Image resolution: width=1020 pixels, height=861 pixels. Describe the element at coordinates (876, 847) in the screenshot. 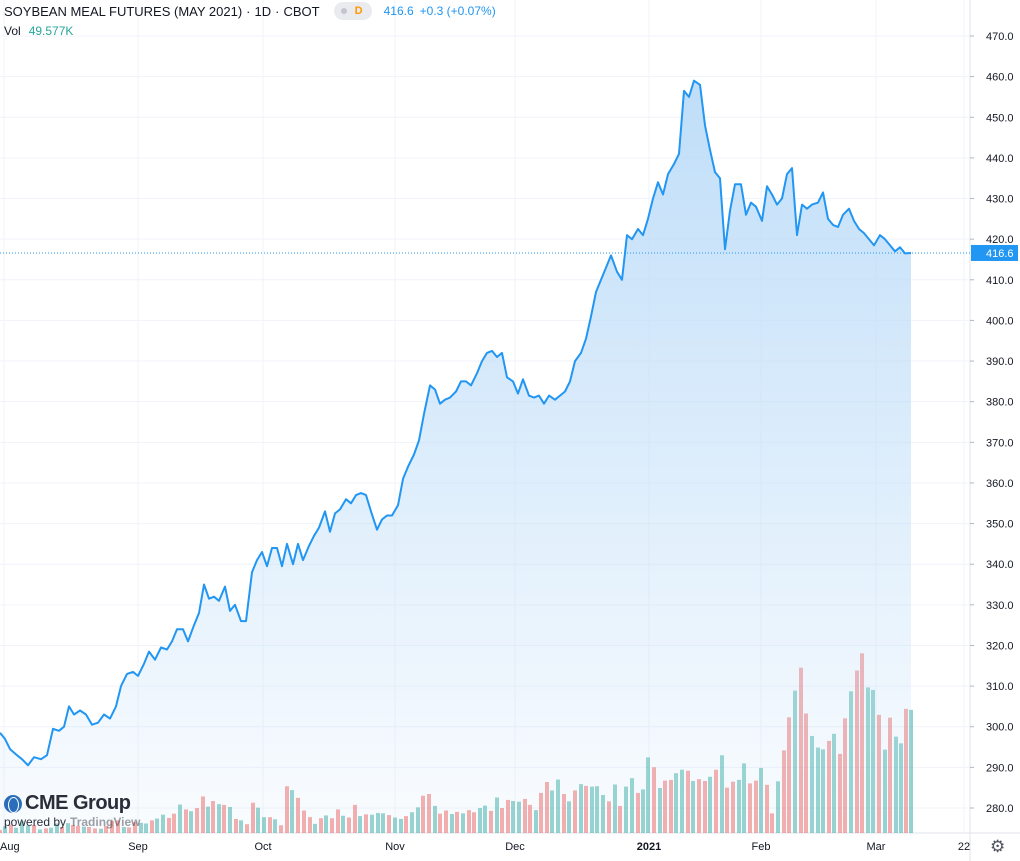

I see `x-tick-label: Mar` at that location.